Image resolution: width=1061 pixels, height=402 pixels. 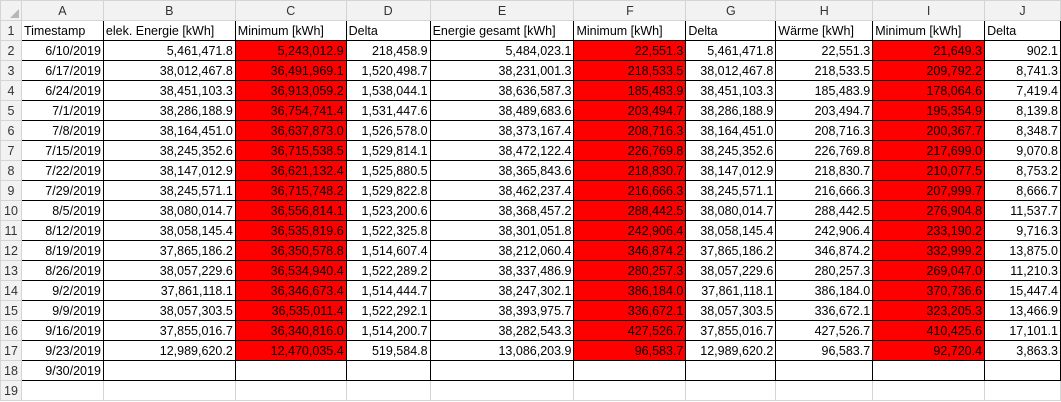 What do you see at coordinates (290, 310) in the screenshot?
I see `value-cell: 36,535,011.4` at bounding box center [290, 310].